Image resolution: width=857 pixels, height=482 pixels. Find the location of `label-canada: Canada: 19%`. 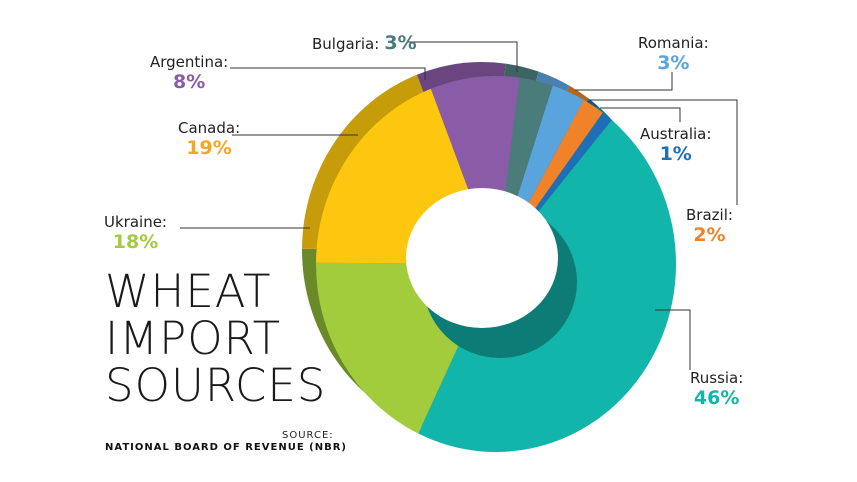

label-canada: Canada: 19% is located at coordinates (209, 138).